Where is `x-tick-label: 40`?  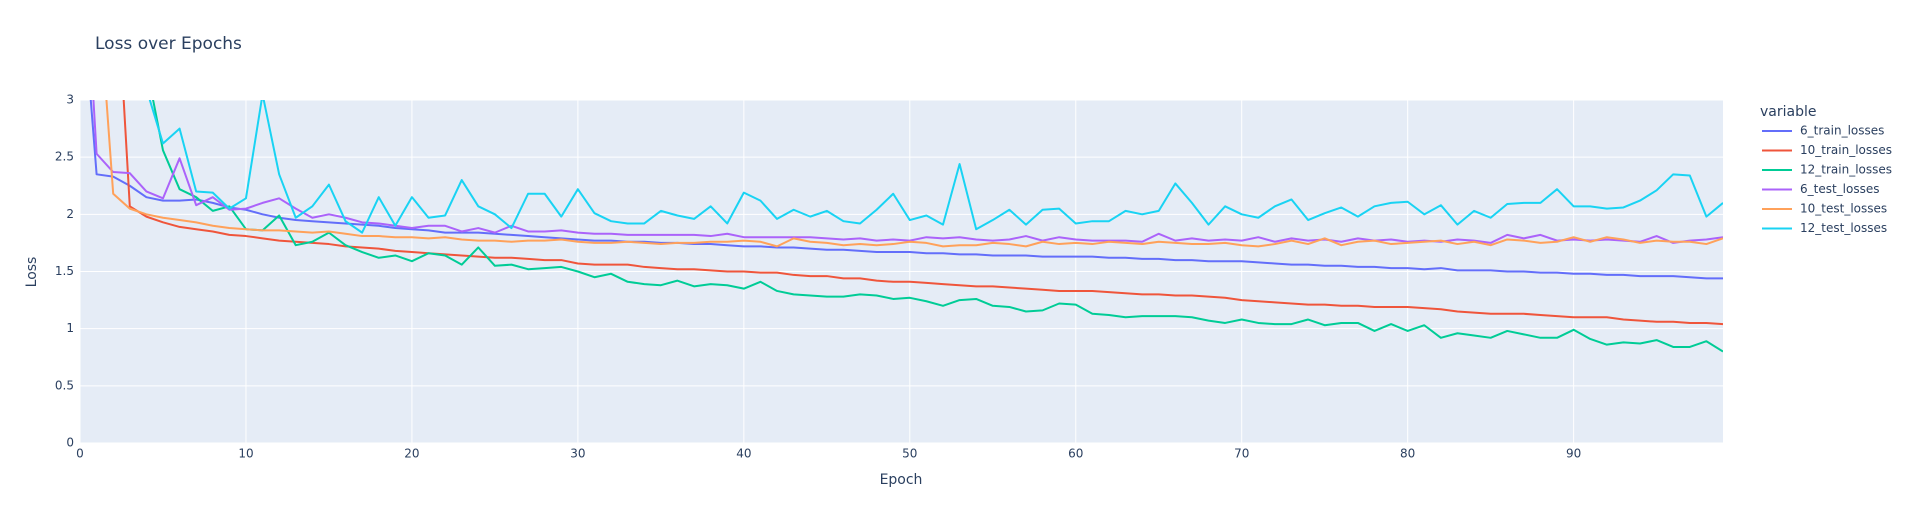
x-tick-label: 40 is located at coordinates (743, 454).